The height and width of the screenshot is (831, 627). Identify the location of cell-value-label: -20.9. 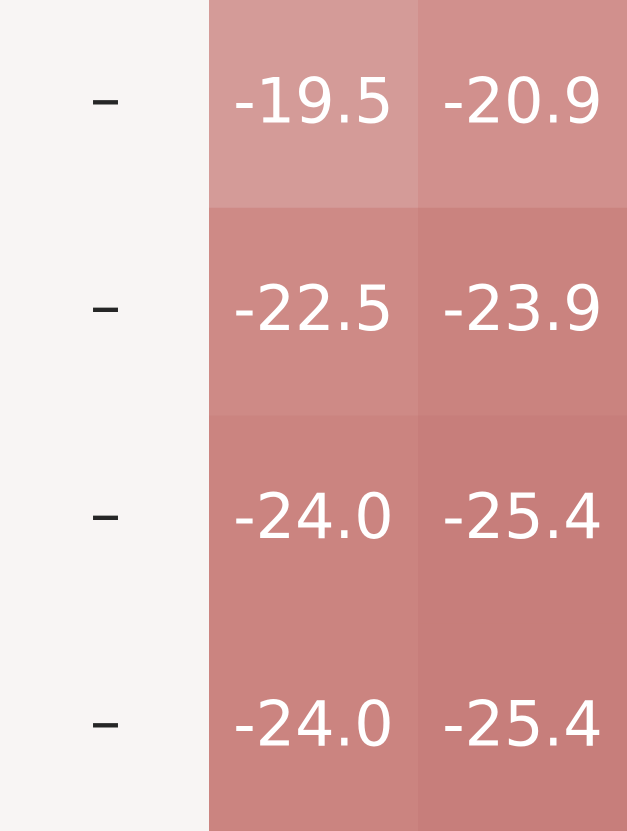
(522, 100).